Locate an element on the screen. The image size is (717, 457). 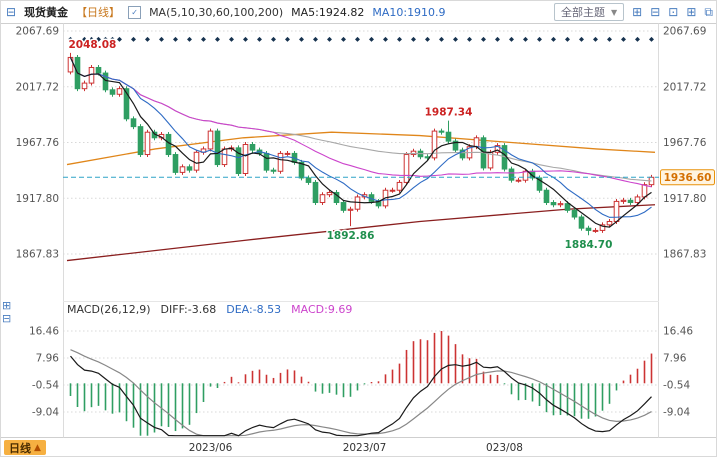
panel-side-controls: ⊞ ⊟ is located at coordinates (6, 312).